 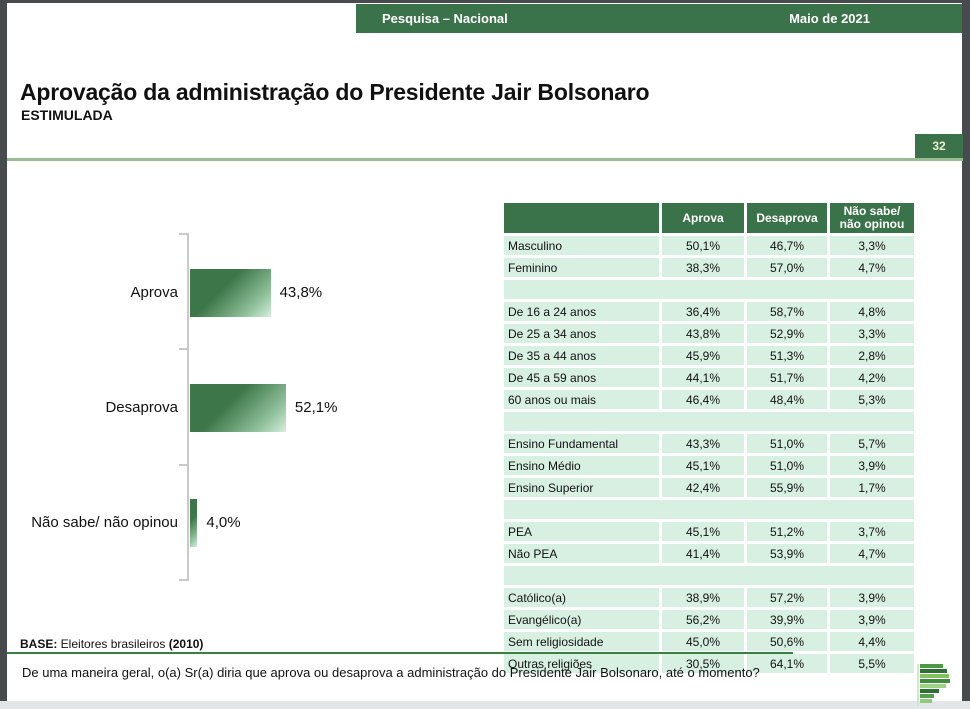 I want to click on row-label: Sem religiosidade, so click(x=581, y=641).